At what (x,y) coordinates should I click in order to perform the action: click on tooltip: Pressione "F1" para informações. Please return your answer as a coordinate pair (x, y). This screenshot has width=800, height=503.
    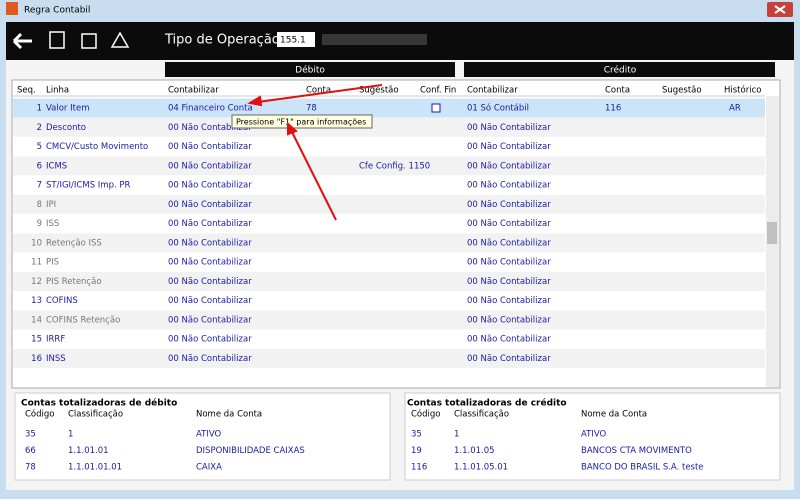
    Looking at the image, I should click on (301, 122).